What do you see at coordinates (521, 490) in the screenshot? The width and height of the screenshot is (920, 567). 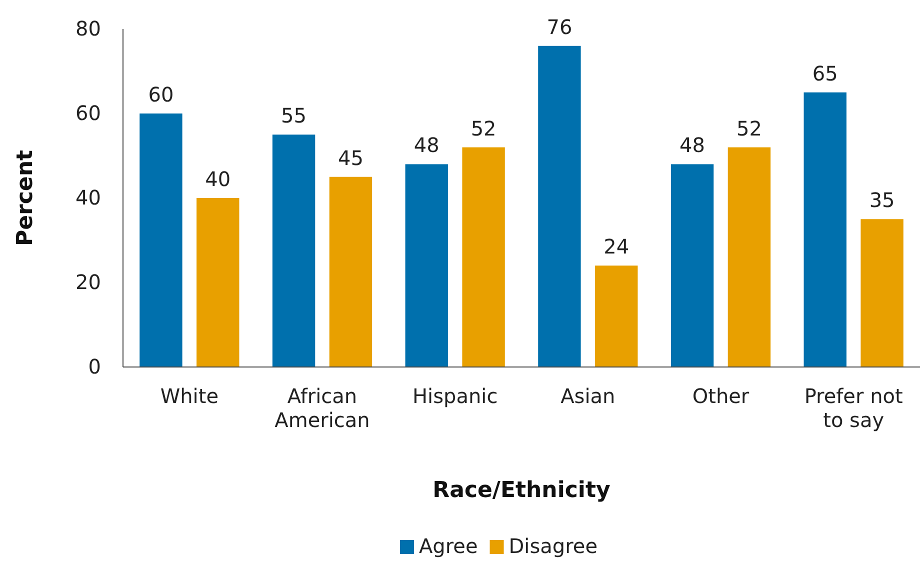 I see `x-axis-title: Race/Ethnicity` at bounding box center [521, 490].